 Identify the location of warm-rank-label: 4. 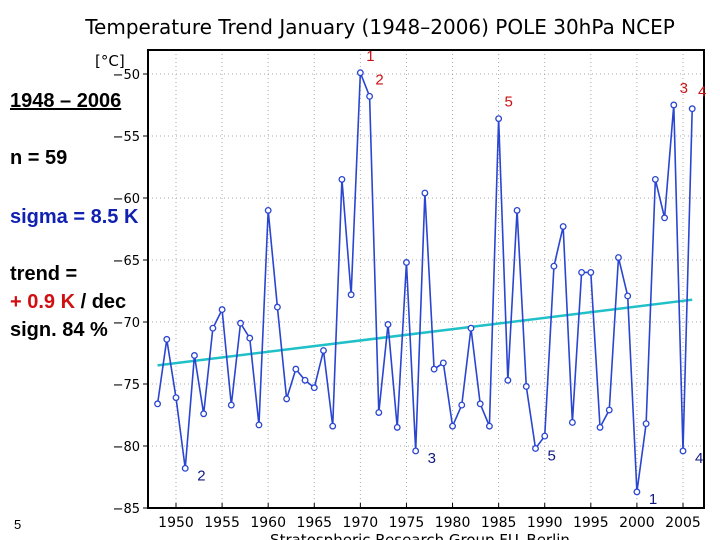
(702, 92).